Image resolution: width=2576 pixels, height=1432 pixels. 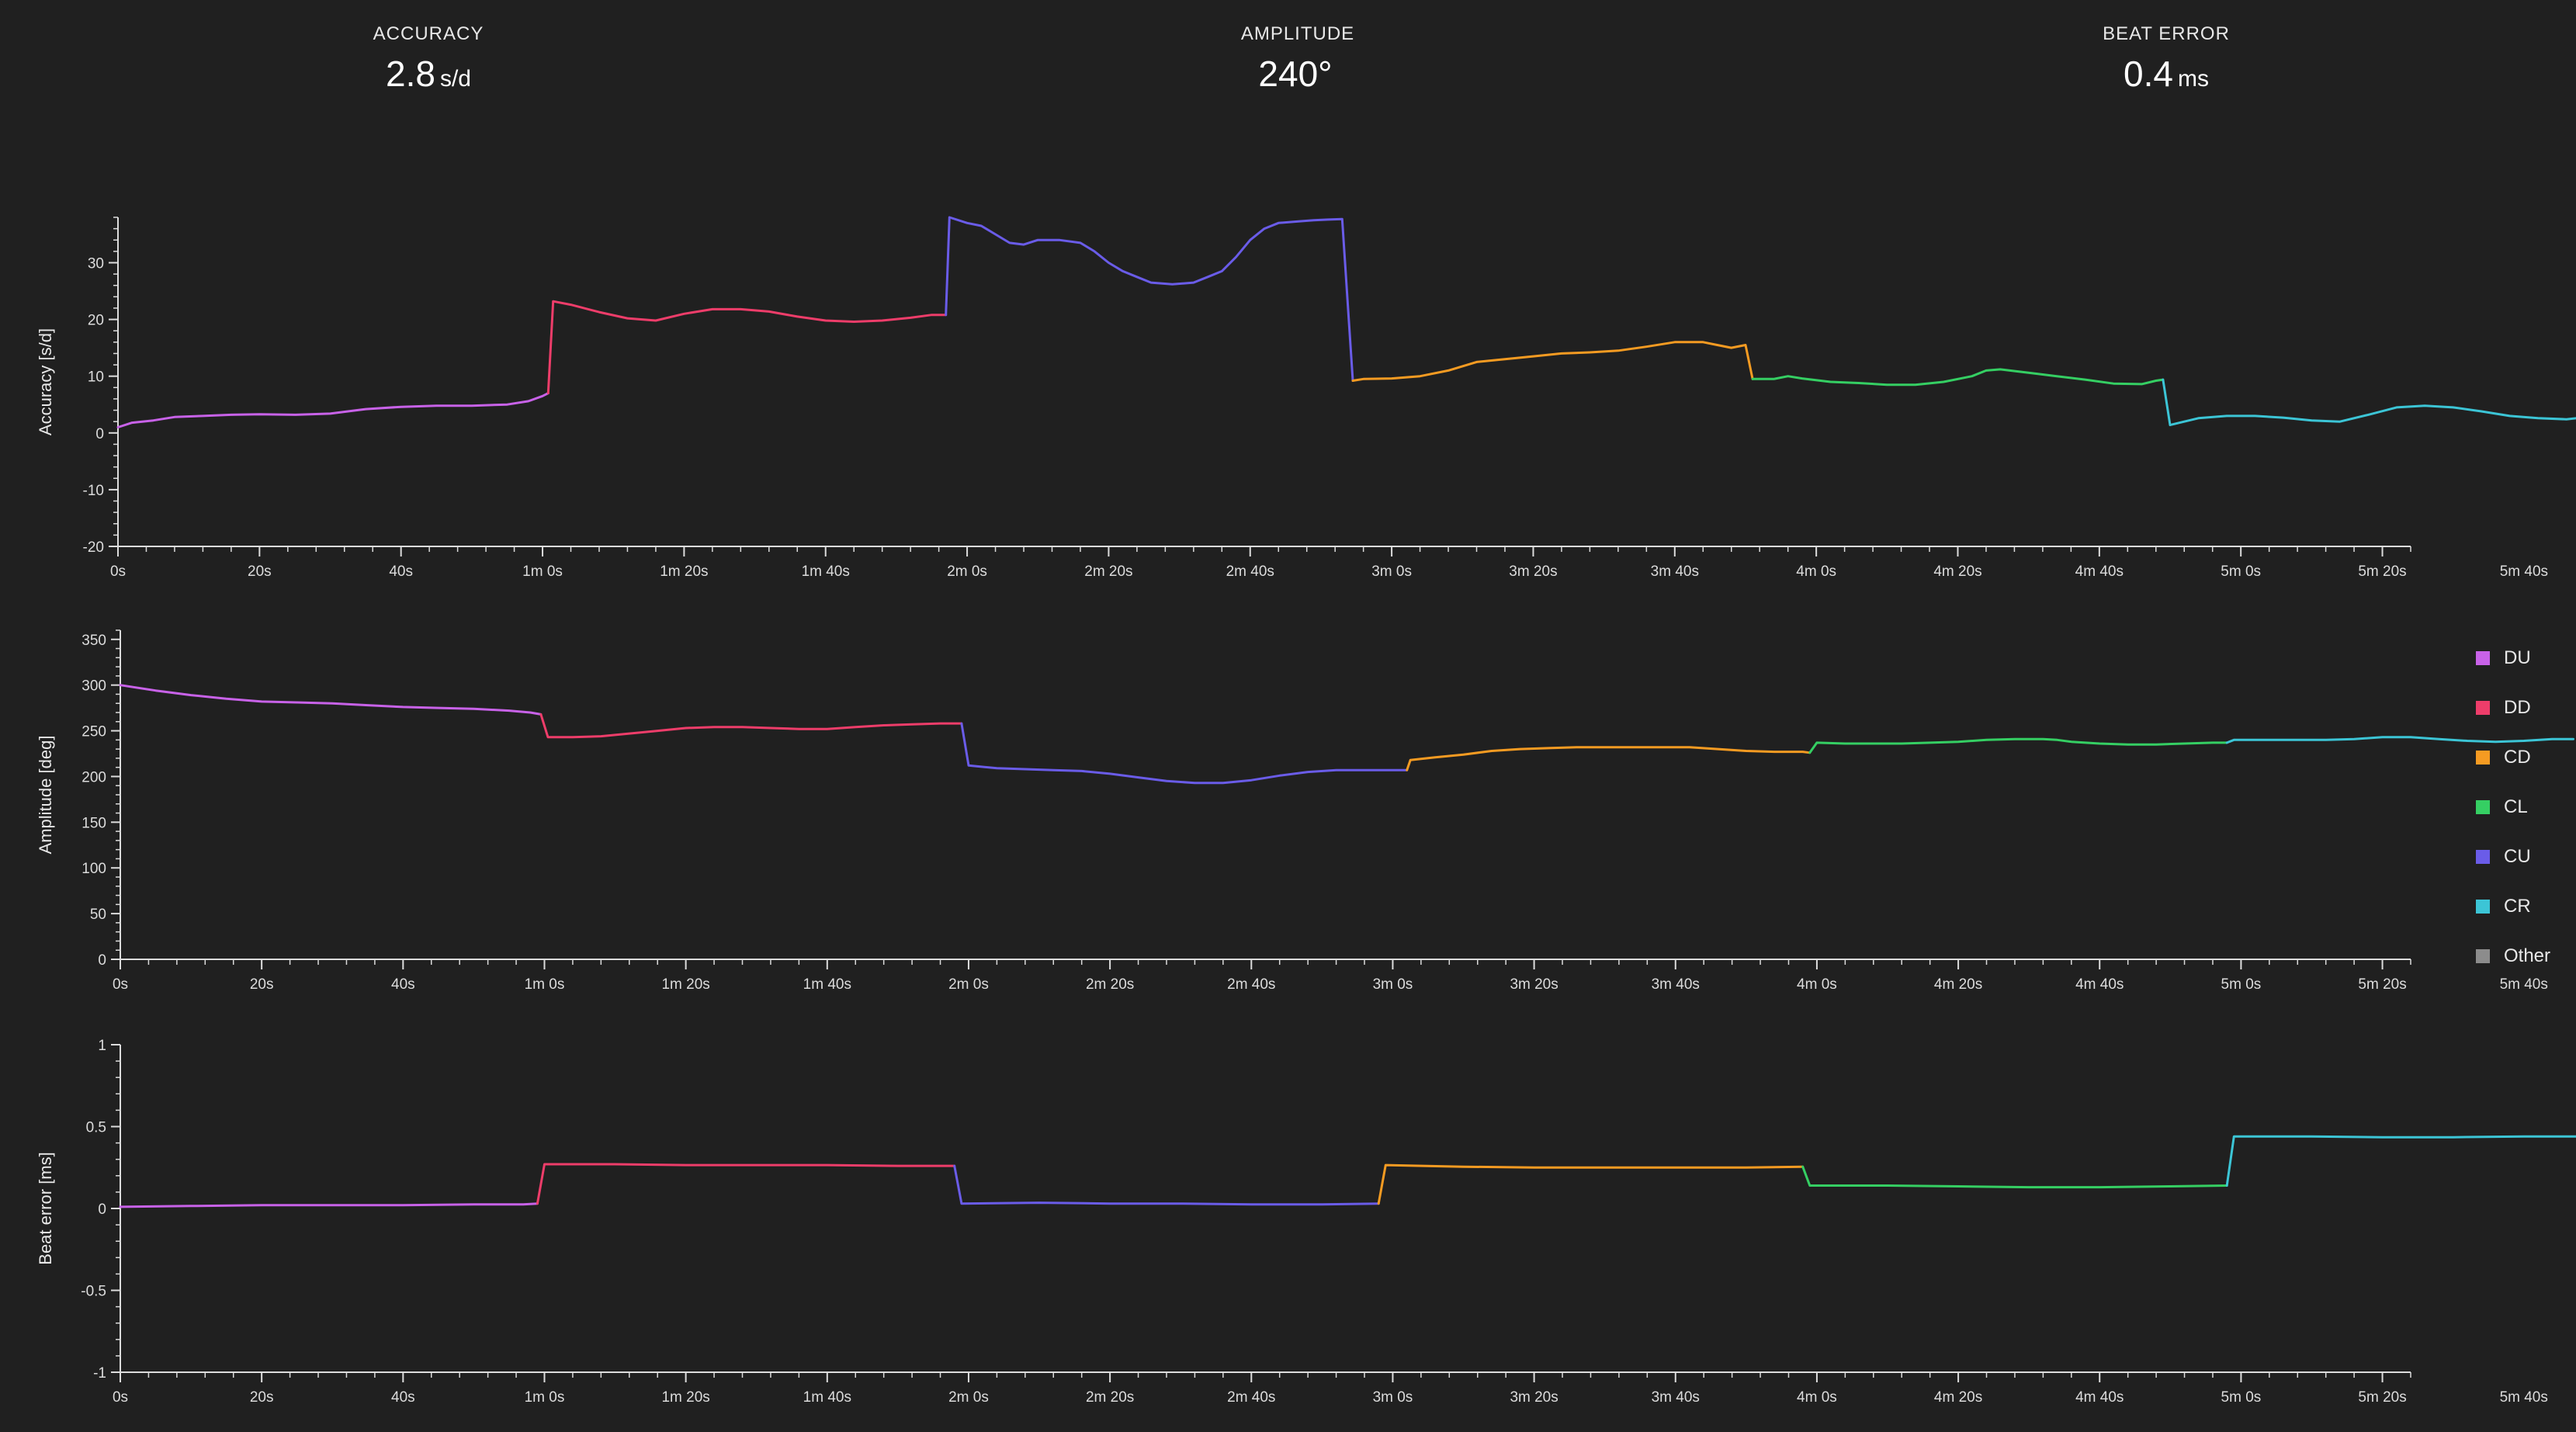 I want to click on legend-label: CL, so click(x=2516, y=806).